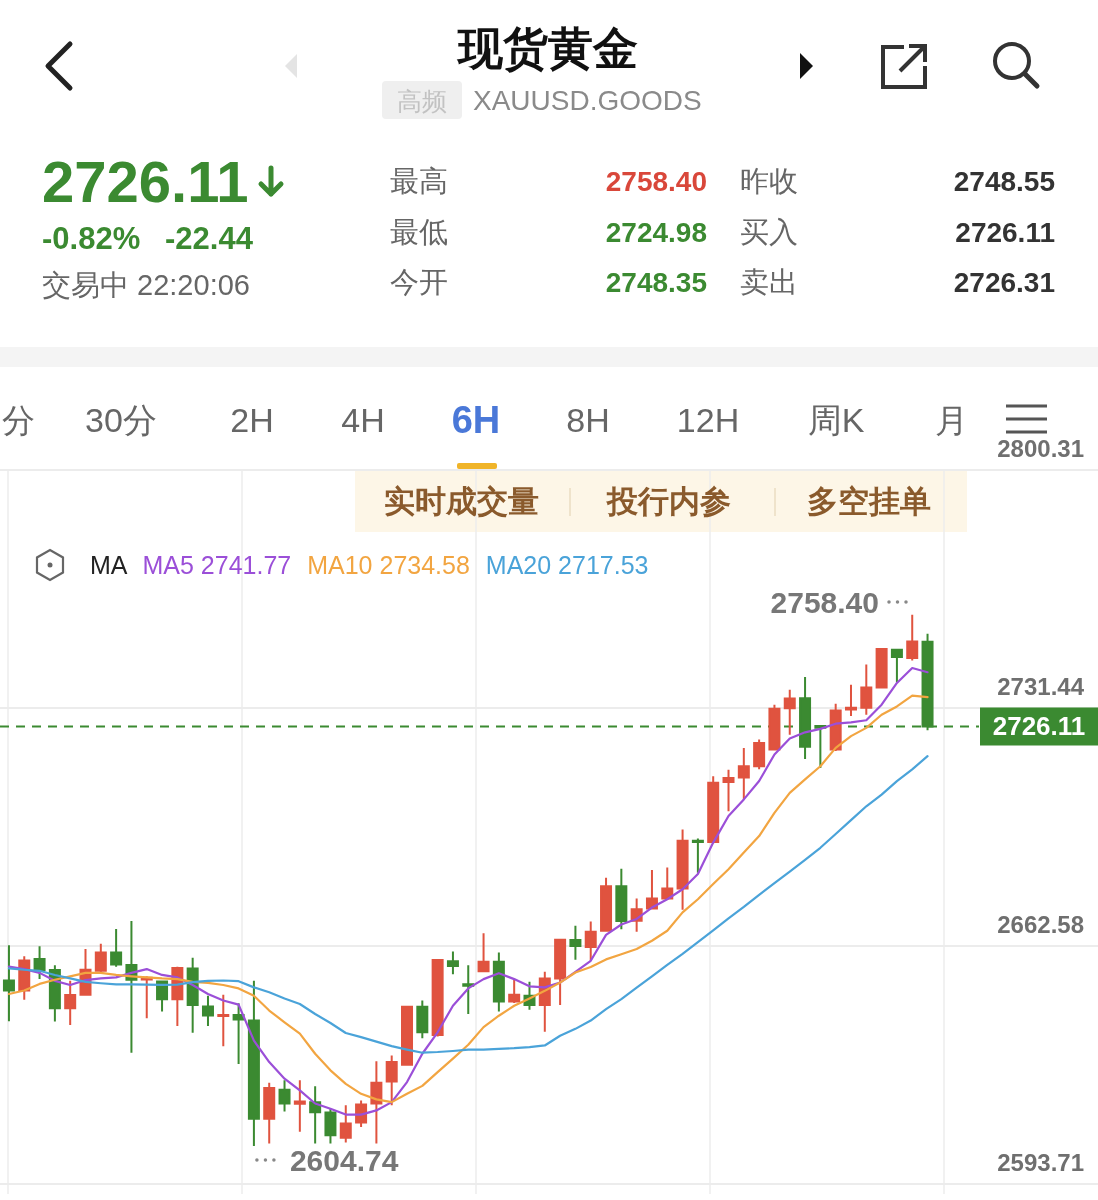  I want to click on y-tick-label: 2800.31, so click(1040, 448).